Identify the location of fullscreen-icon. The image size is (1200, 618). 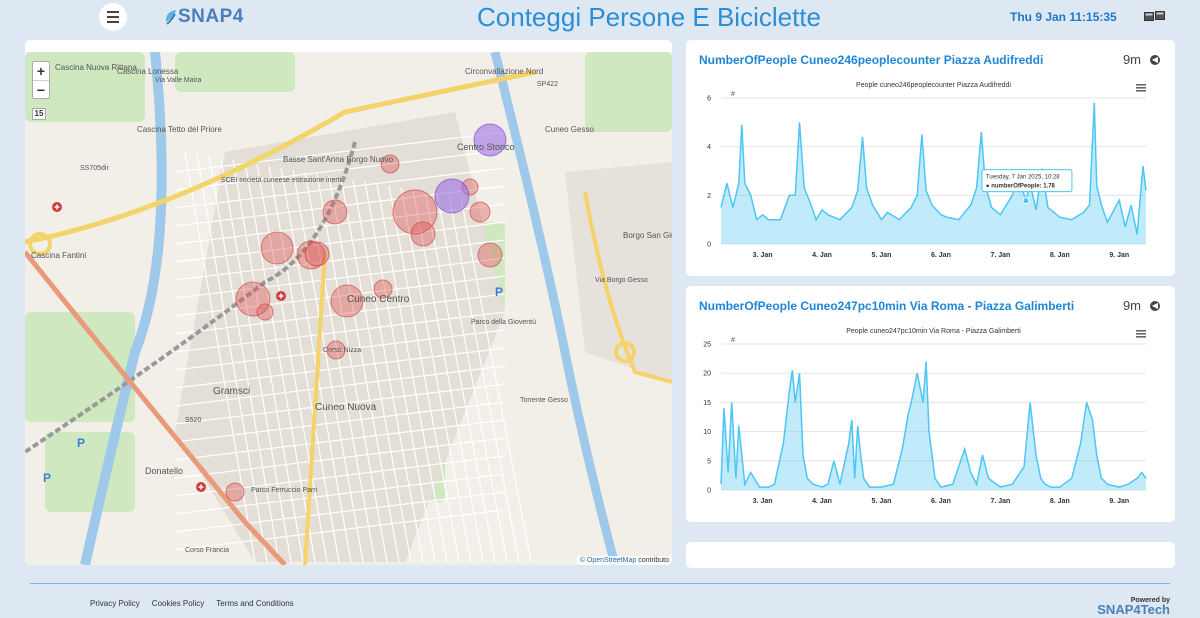
(1155, 16).